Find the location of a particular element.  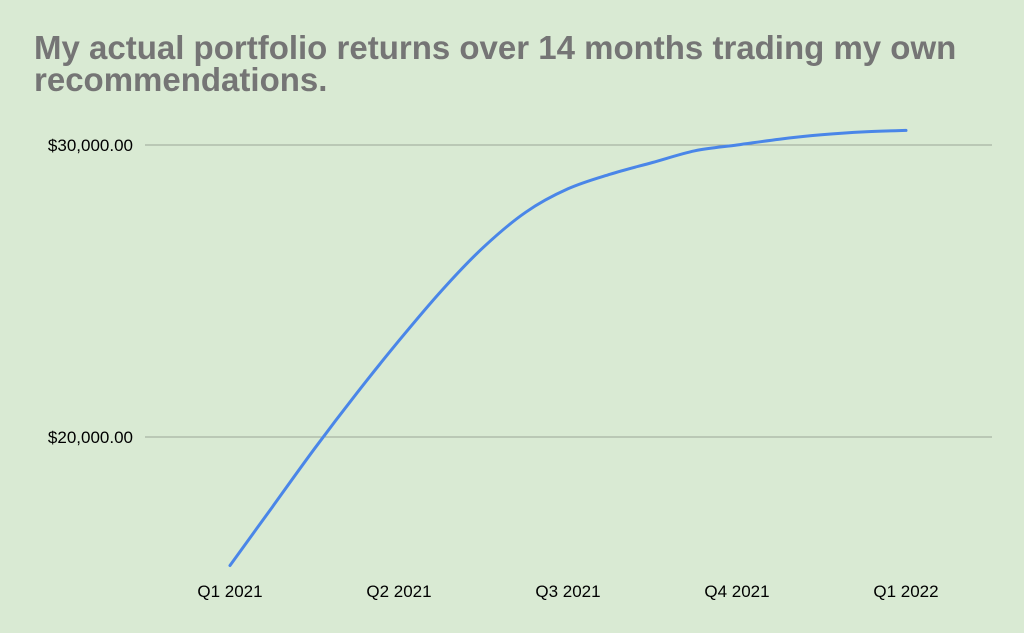

x-tick-label: Q3 2021 is located at coordinates (567, 591).